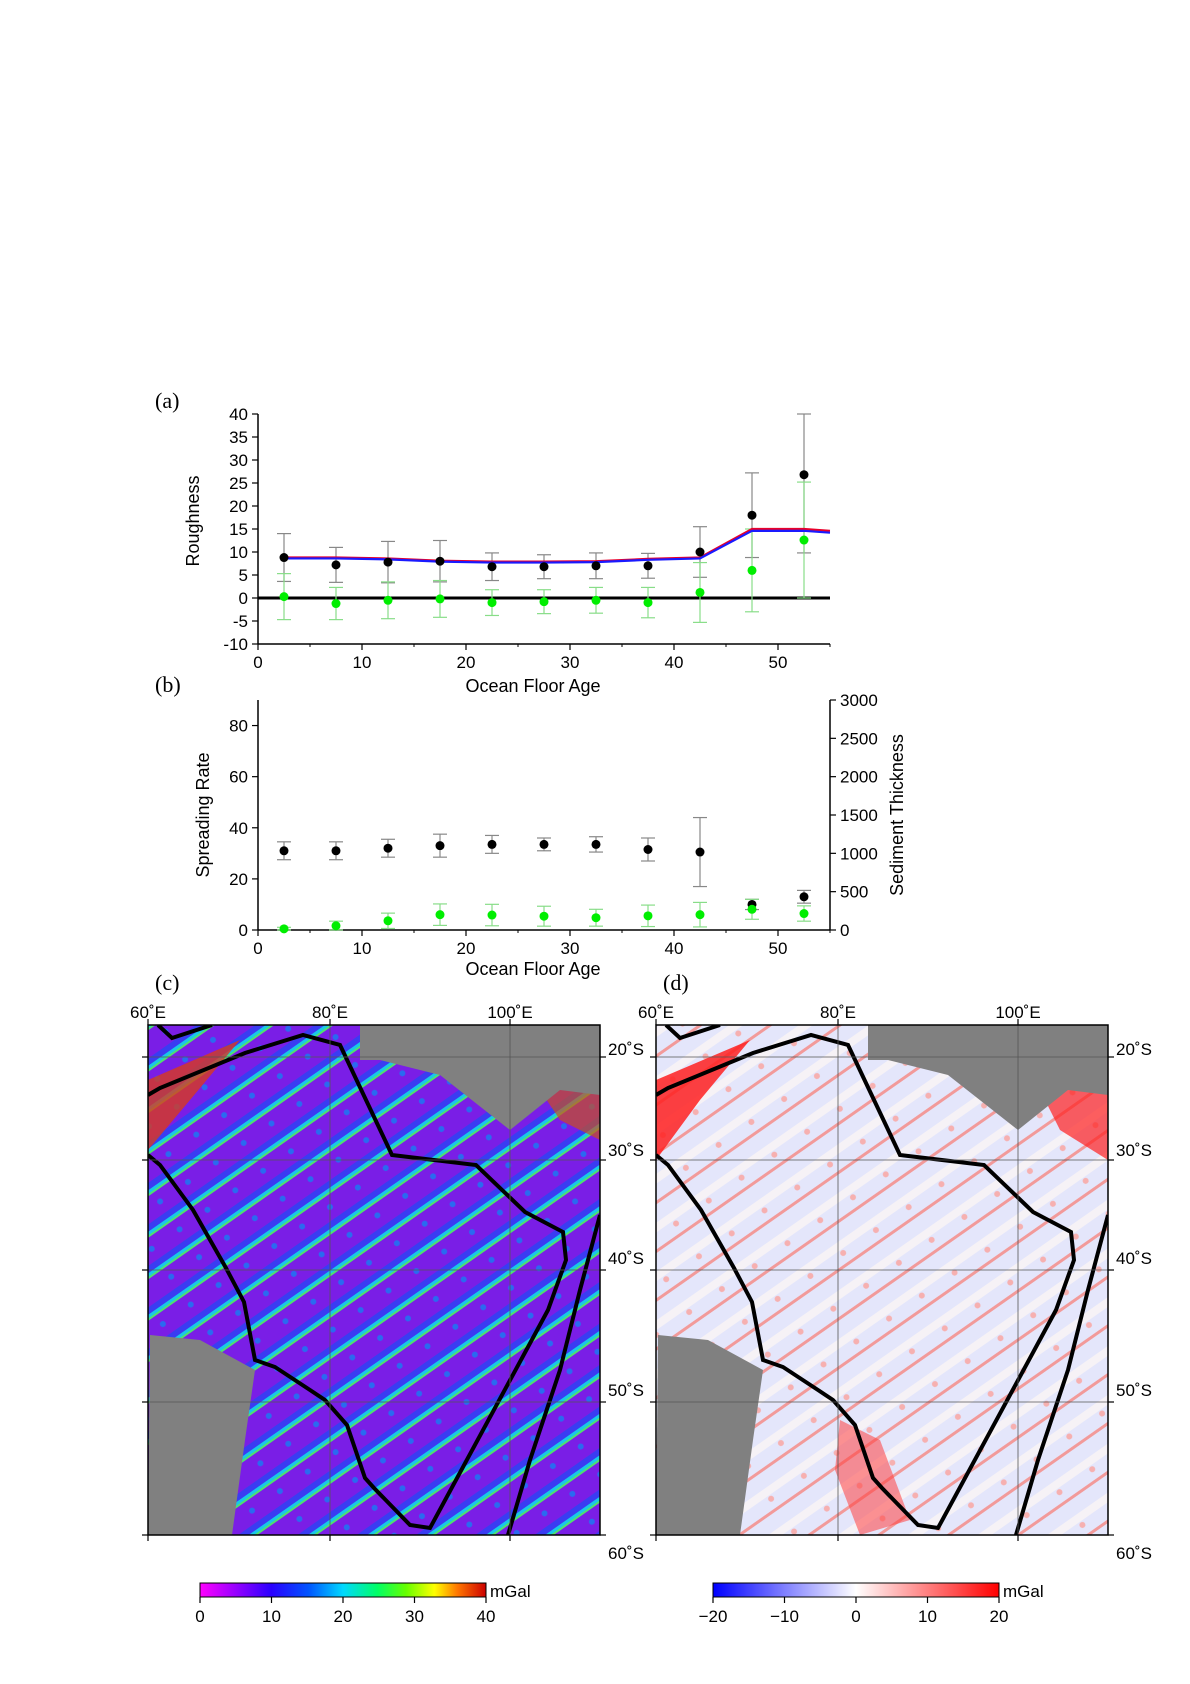 This screenshot has height=1684, width=1190. I want to click on y2-tick-label: 1000, so click(859, 853).